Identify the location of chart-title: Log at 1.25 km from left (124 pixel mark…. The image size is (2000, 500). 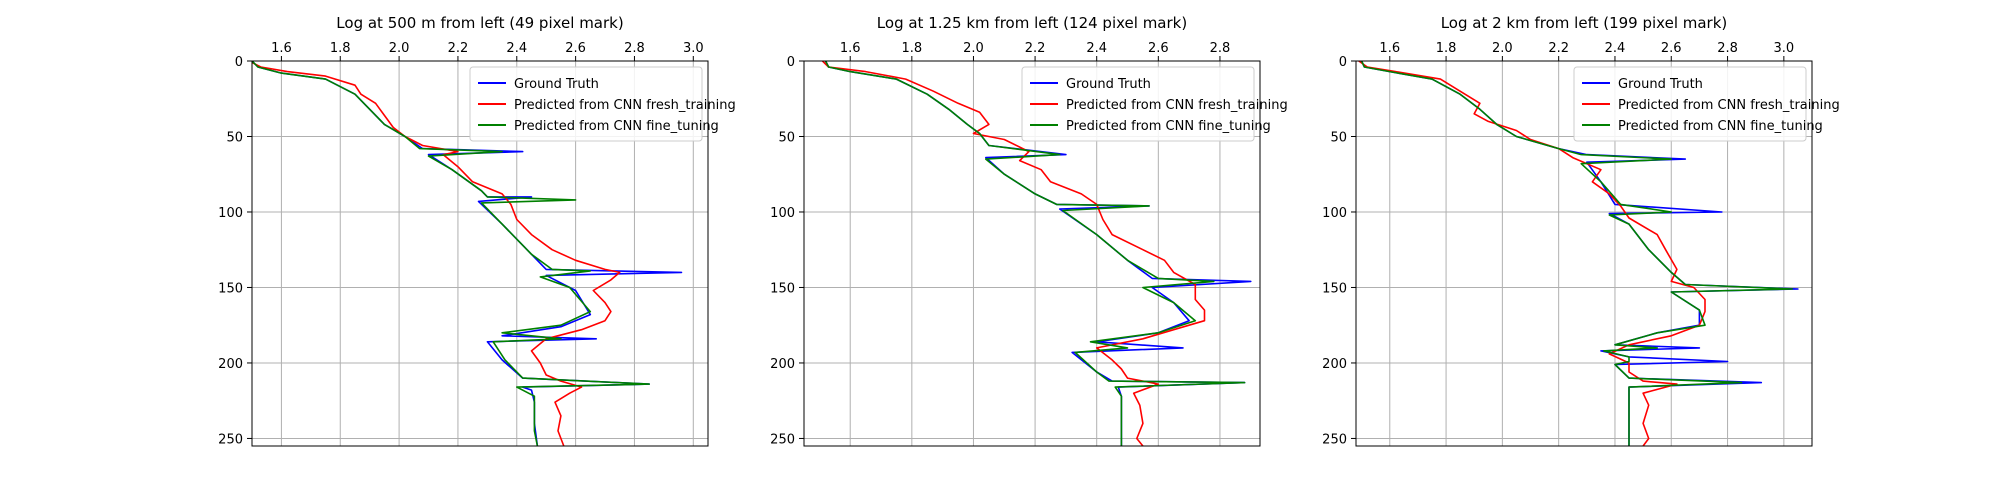
(1032, 23).